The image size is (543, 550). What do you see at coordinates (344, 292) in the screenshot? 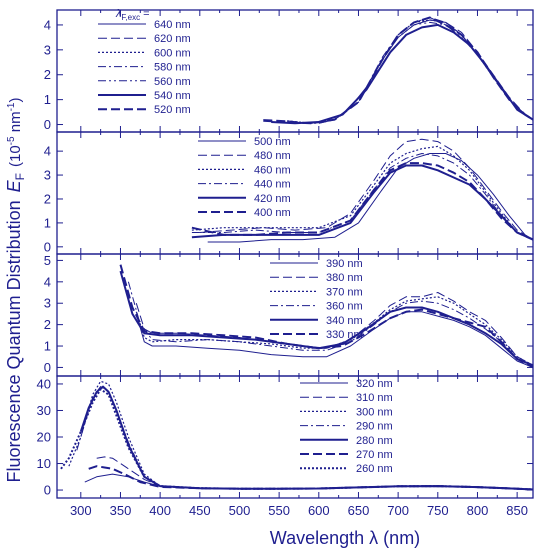
I see `legend-label: 370 nm` at bounding box center [344, 292].